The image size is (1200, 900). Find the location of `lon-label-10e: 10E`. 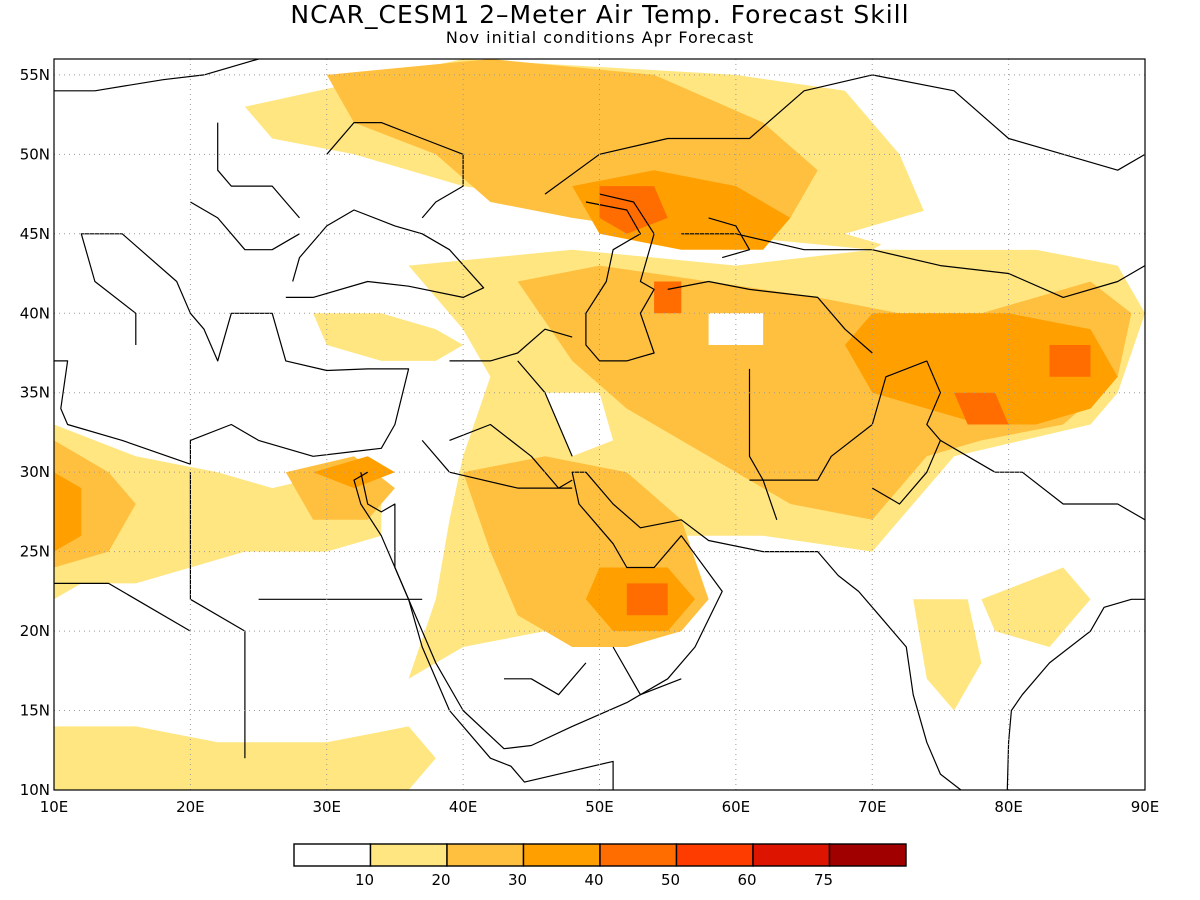

lon-label-10e: 10E is located at coordinates (54, 807).